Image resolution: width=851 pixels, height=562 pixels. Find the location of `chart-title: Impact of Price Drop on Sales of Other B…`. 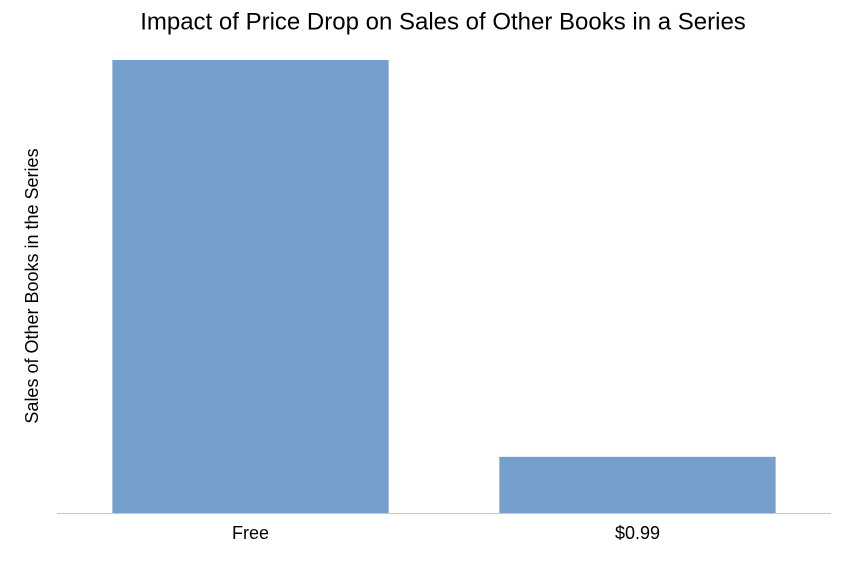

chart-title: Impact of Price Drop on Sales of Other B… is located at coordinates (443, 21).